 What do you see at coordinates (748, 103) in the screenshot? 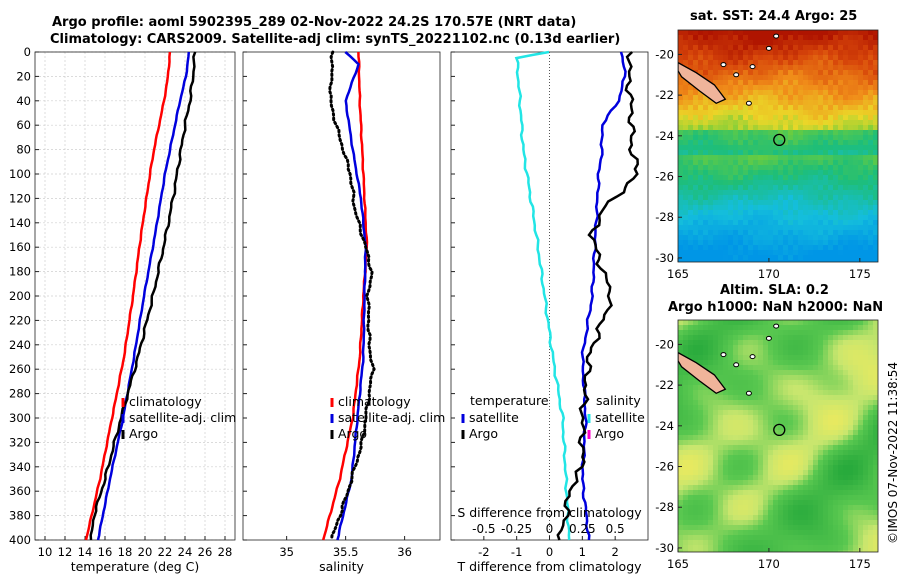
I see `island-small` at bounding box center [748, 103].